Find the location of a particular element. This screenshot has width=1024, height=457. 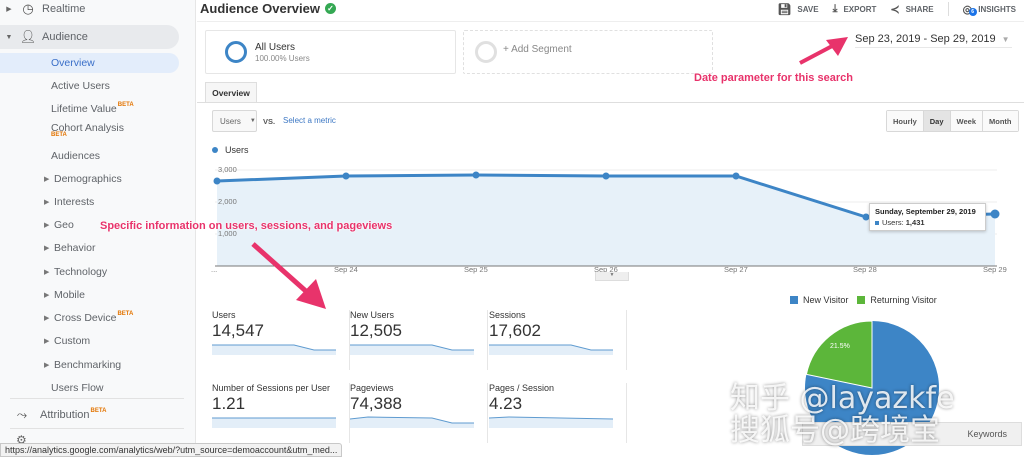

chart-collapse-handle: ▼ is located at coordinates (612, 276).